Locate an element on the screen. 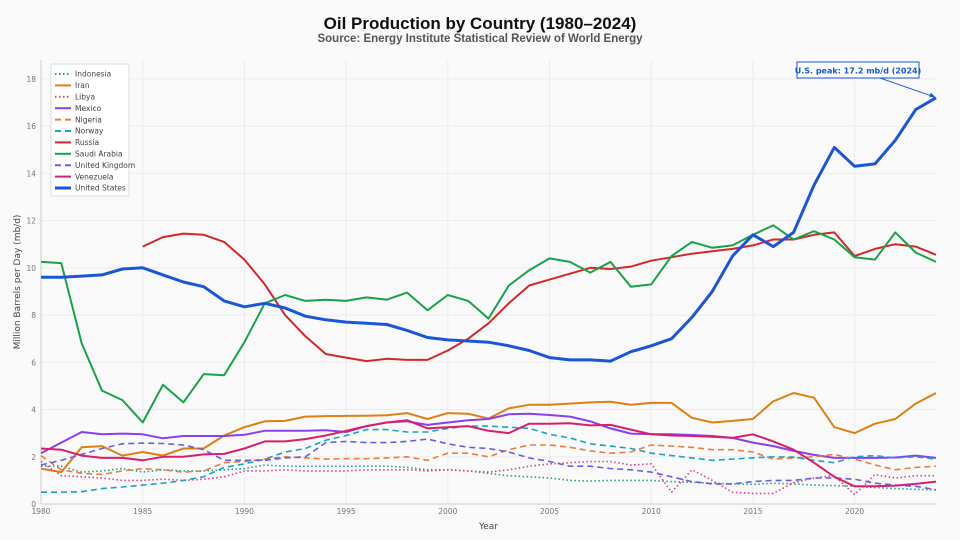 This screenshot has height=540, width=960. x-tick-label: 2015 is located at coordinates (752, 511).